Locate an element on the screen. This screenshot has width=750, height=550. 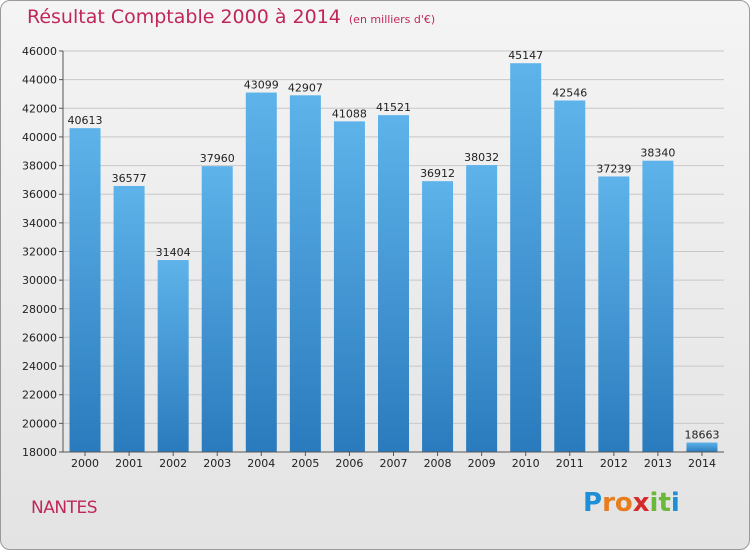
value-label: 37960 is located at coordinates (217, 158).